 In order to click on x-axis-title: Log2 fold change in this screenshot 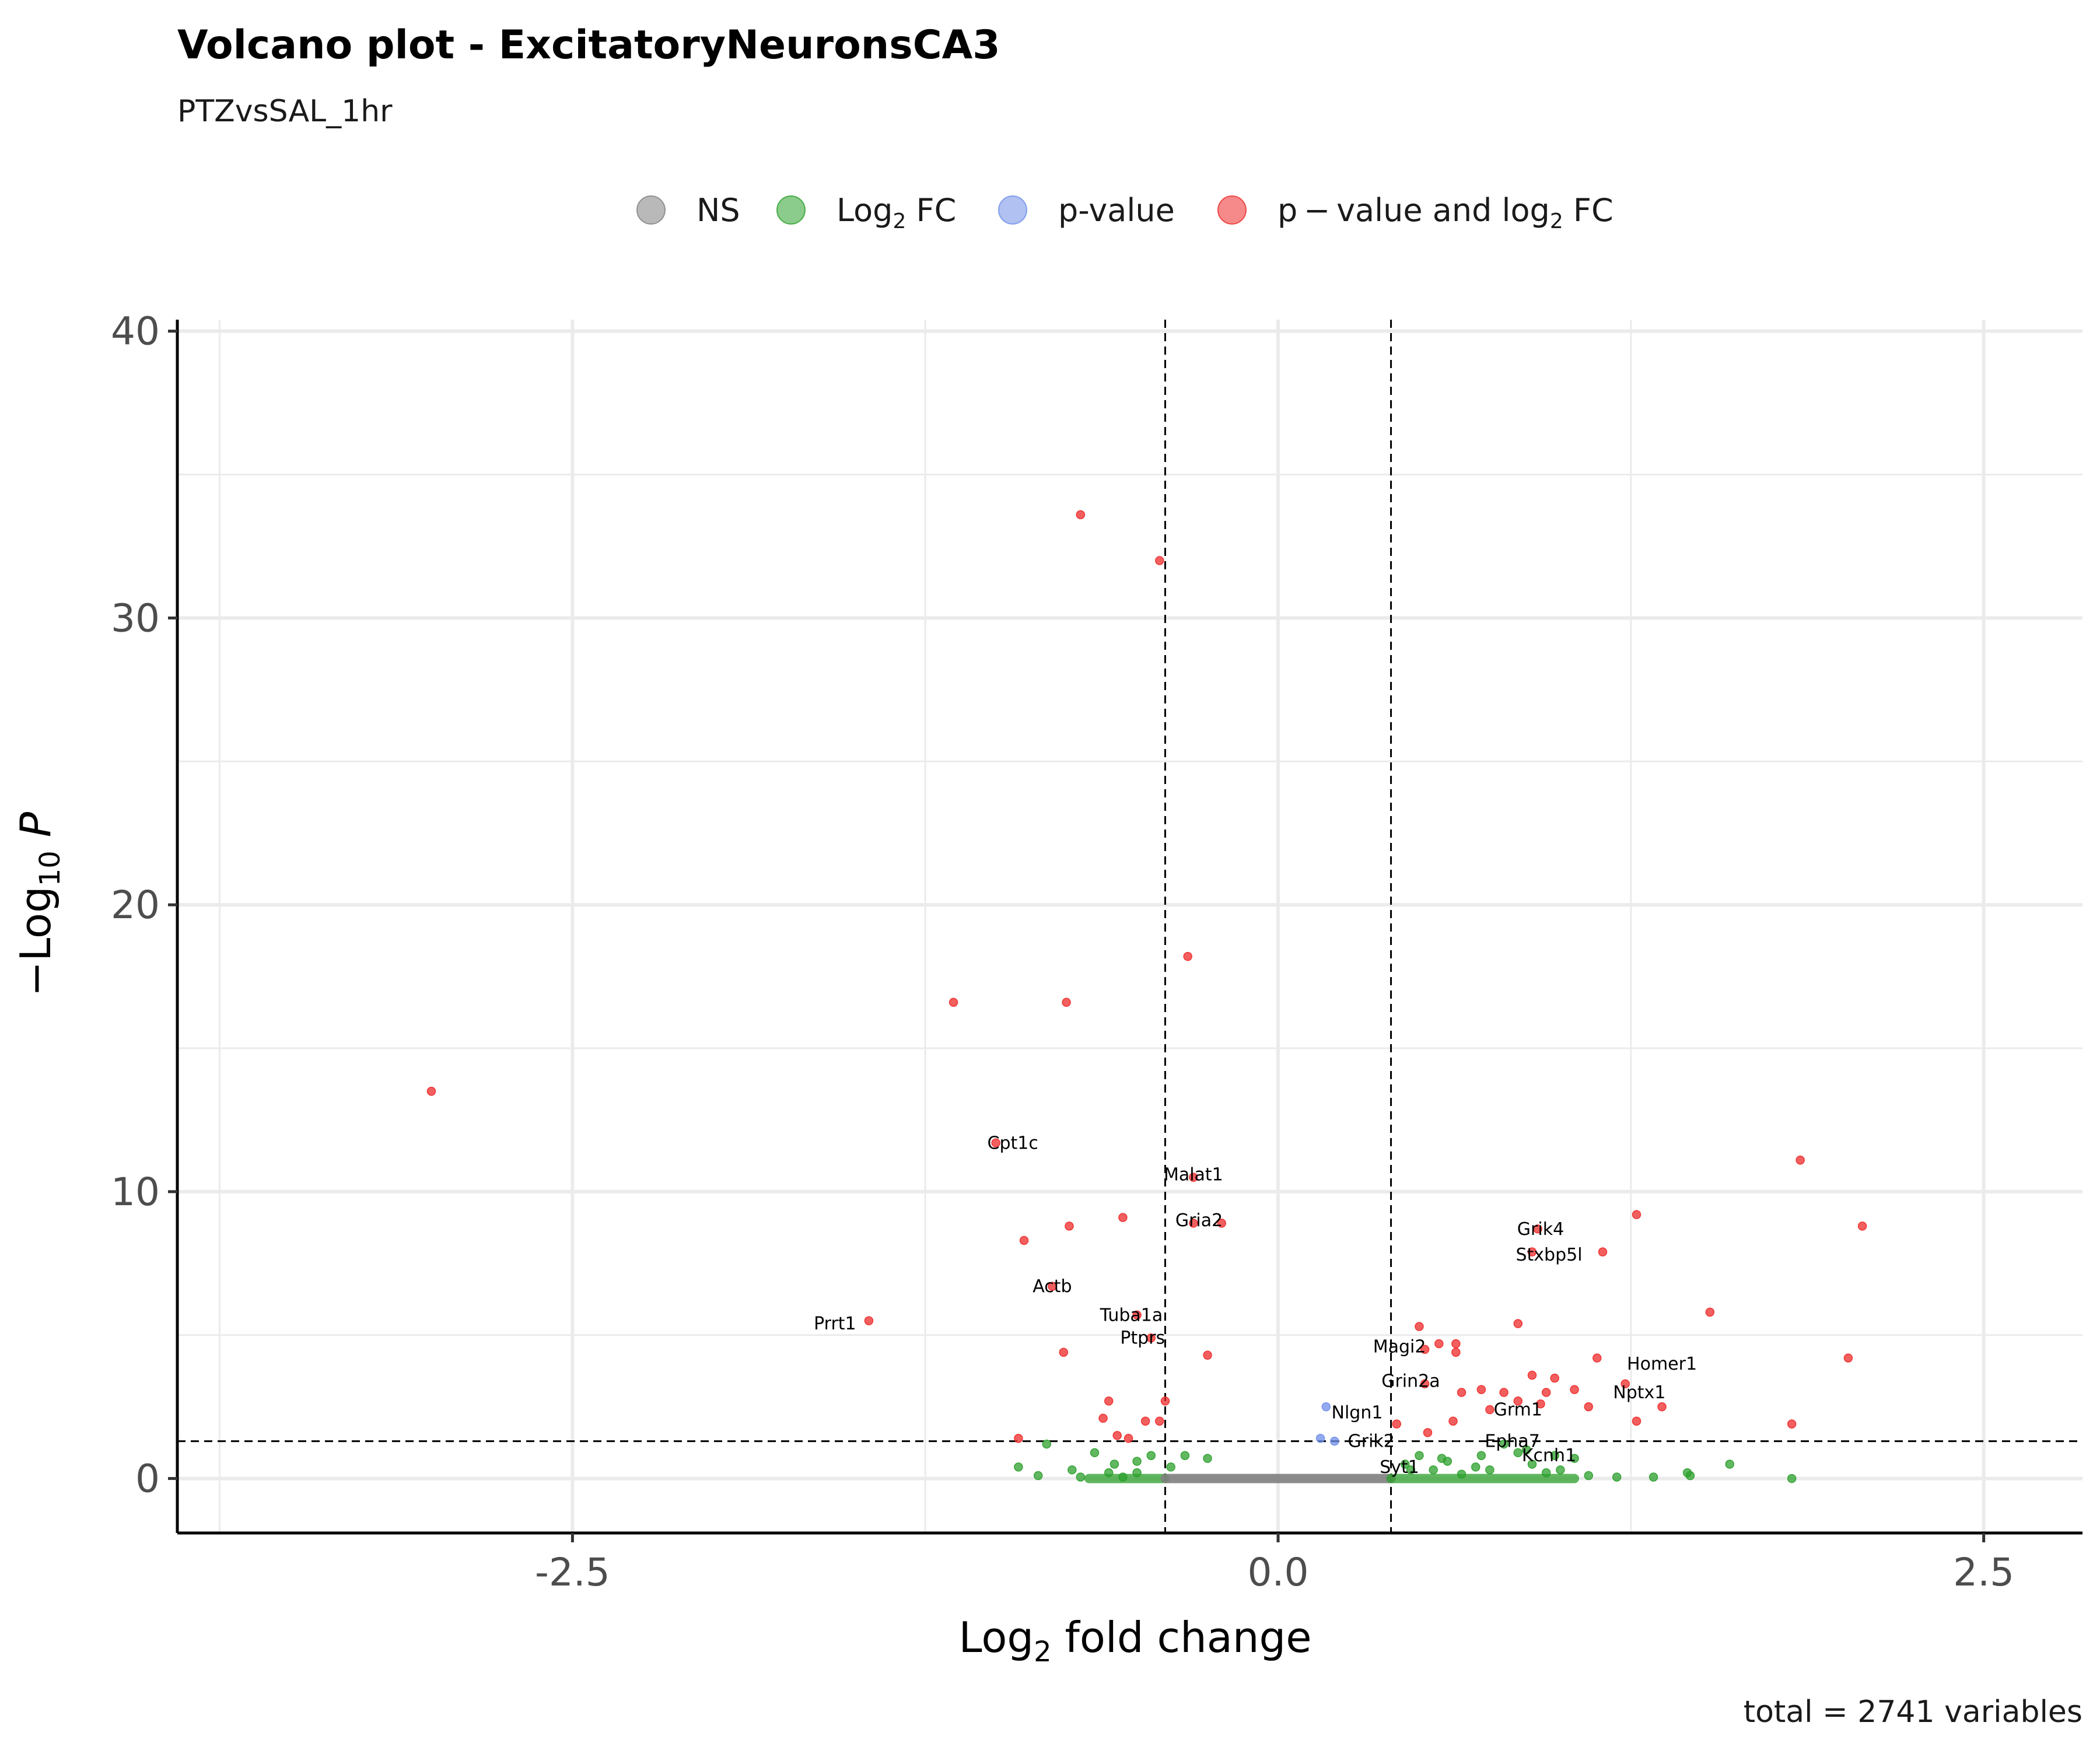, I will do `click(1134, 1640)`.